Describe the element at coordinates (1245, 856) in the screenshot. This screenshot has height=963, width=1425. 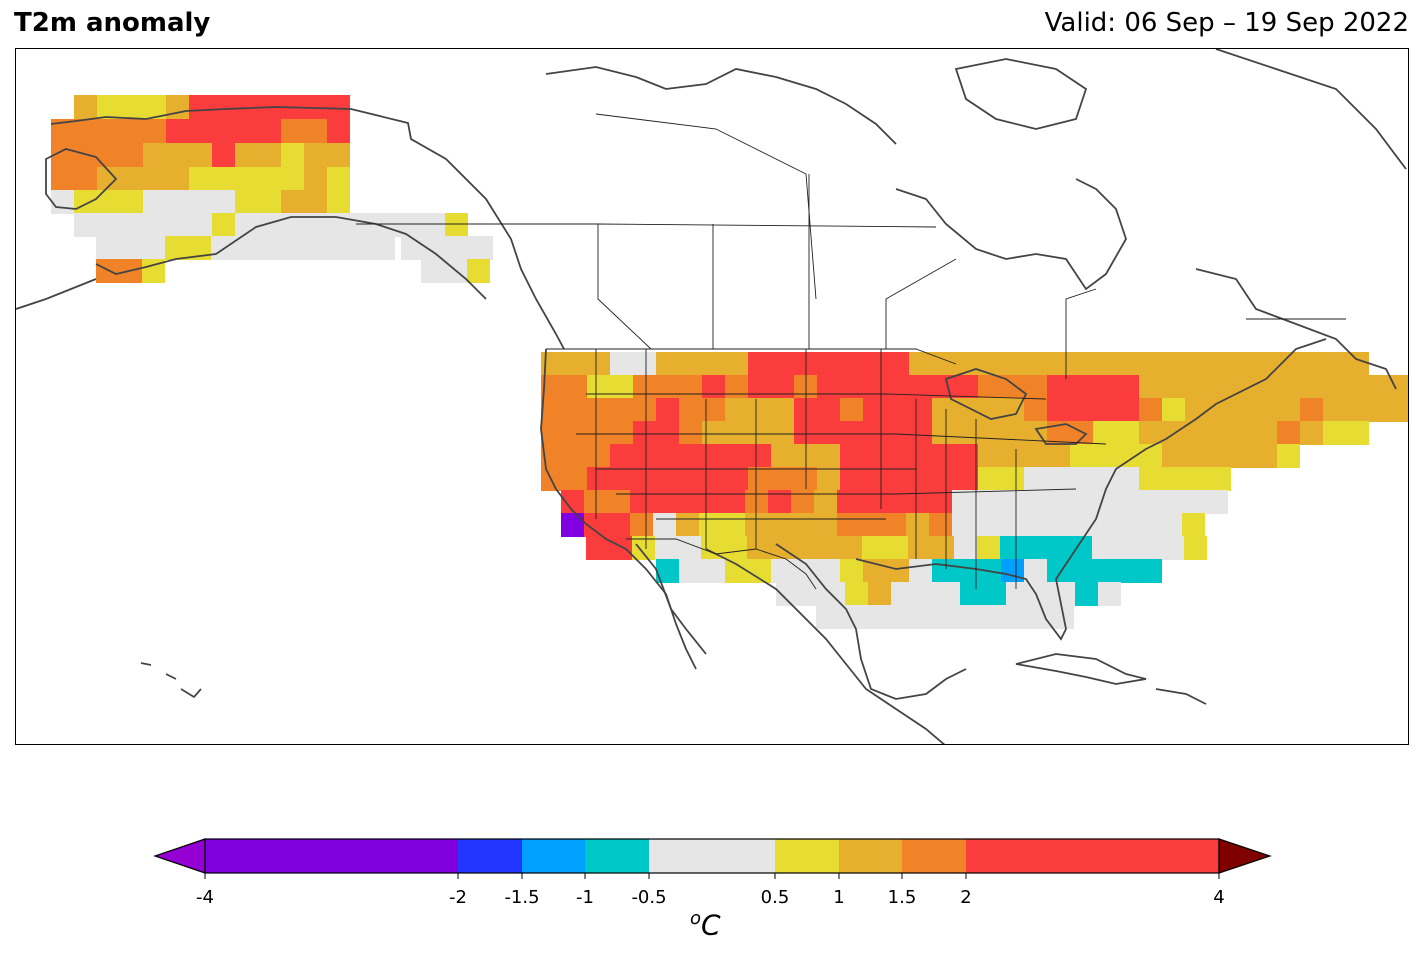
I see `colorbar-extend-high` at that location.